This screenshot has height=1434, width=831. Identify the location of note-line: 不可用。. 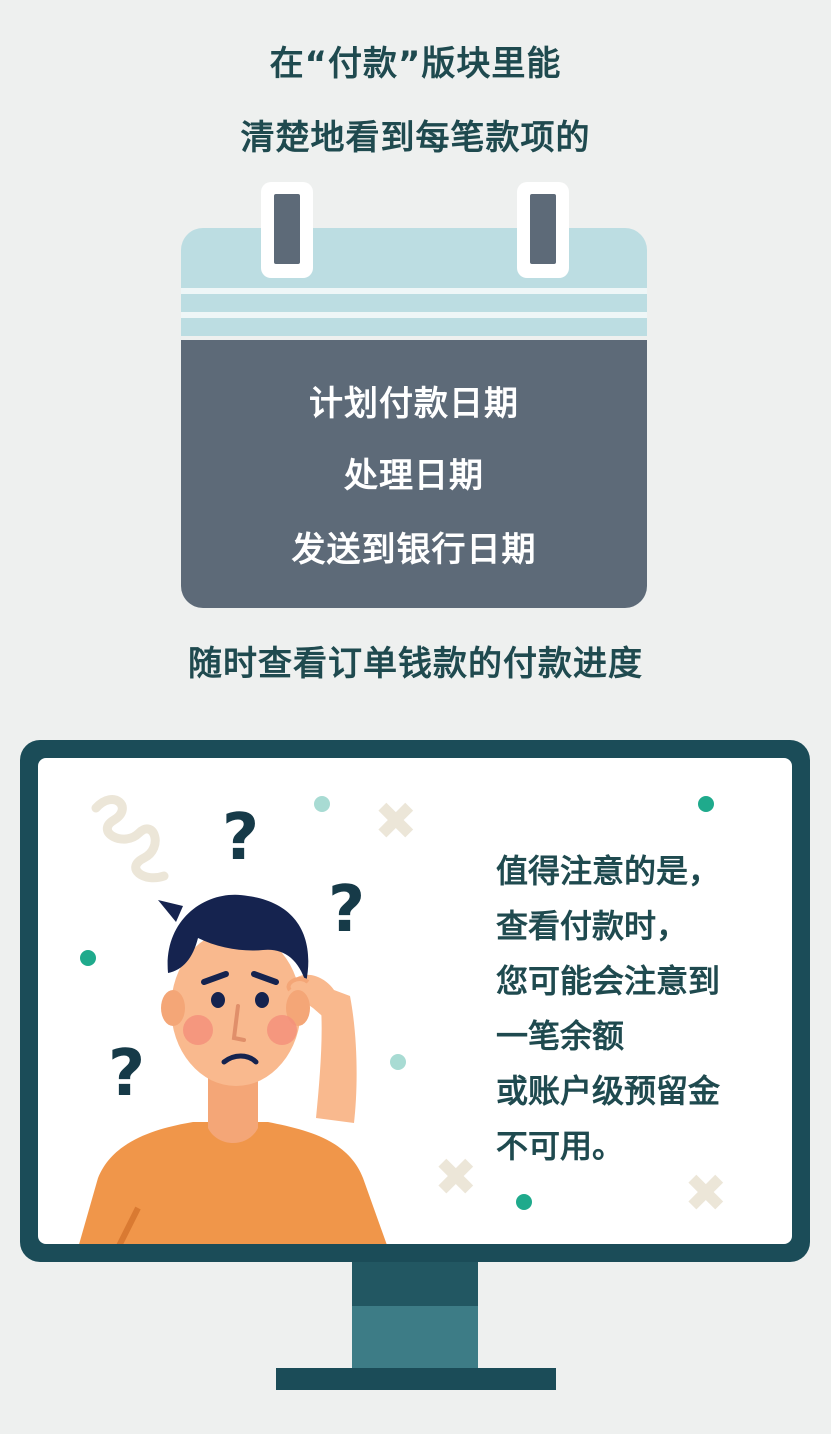
(560, 1146).